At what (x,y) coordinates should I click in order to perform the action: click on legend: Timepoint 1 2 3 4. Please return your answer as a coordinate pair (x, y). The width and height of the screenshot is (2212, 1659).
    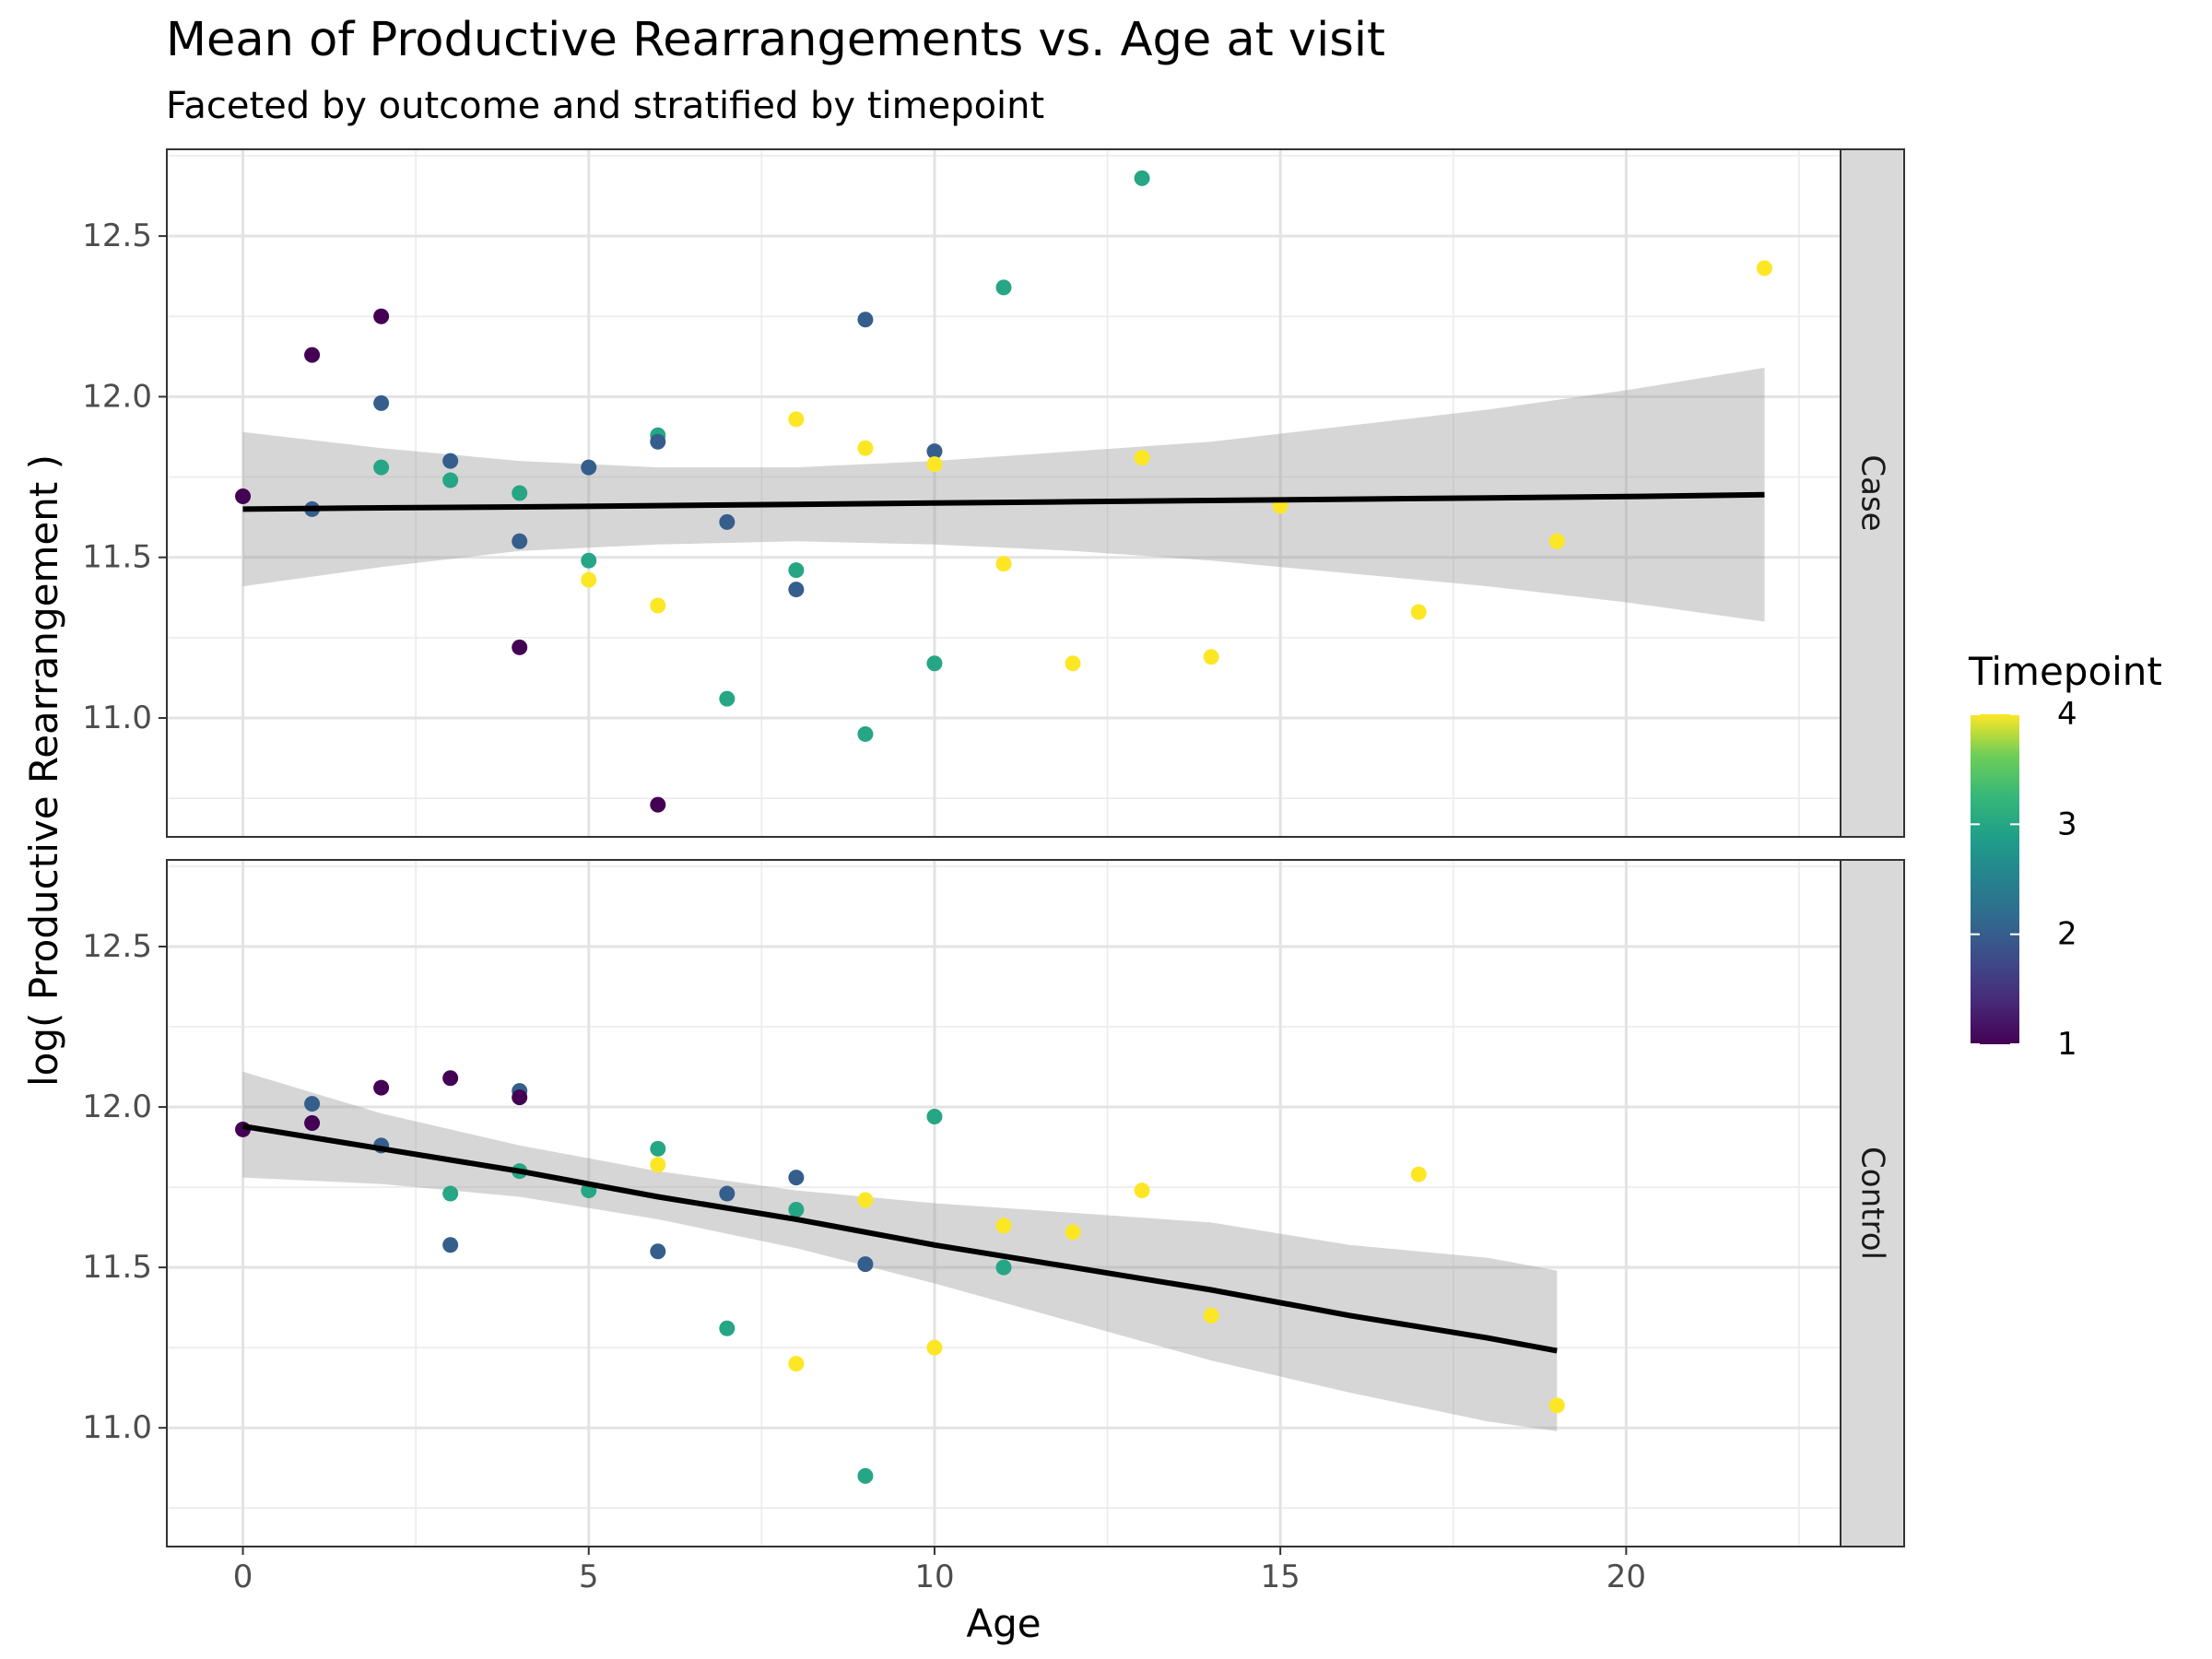
    Looking at the image, I should click on (2065, 856).